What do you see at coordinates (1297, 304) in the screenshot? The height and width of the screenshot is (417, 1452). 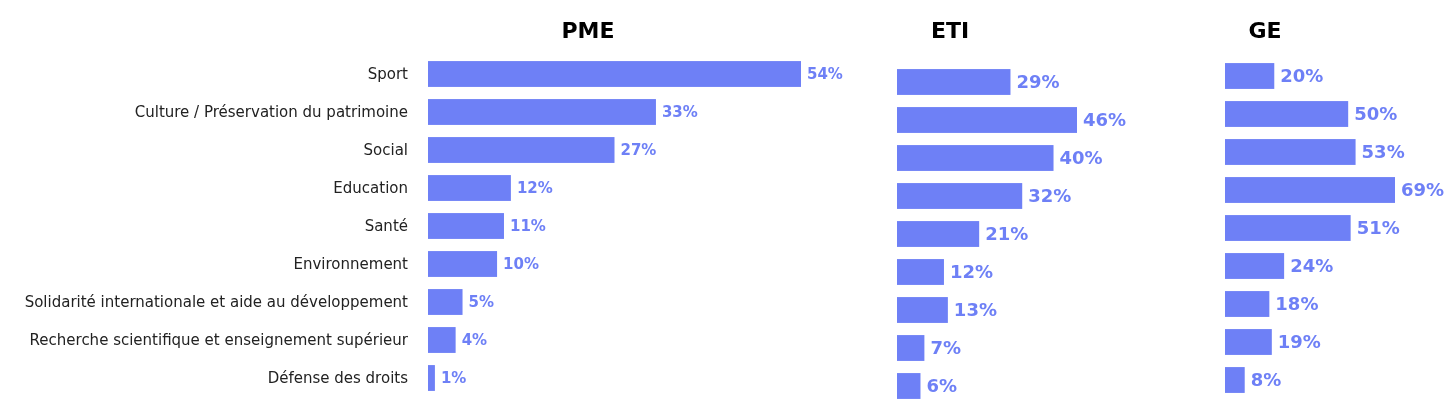 I see `data-label: 18%` at bounding box center [1297, 304].